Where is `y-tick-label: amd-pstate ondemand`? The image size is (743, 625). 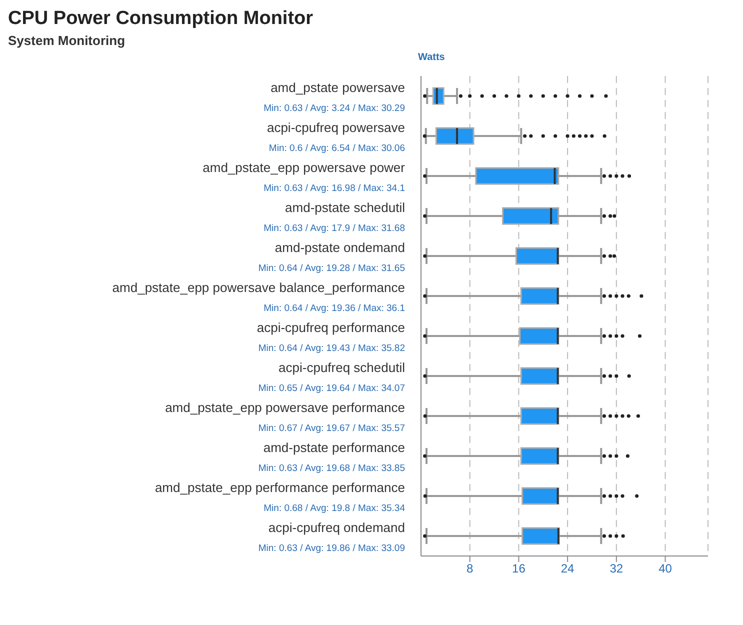
y-tick-label: amd-pstate ondemand is located at coordinates (339, 247).